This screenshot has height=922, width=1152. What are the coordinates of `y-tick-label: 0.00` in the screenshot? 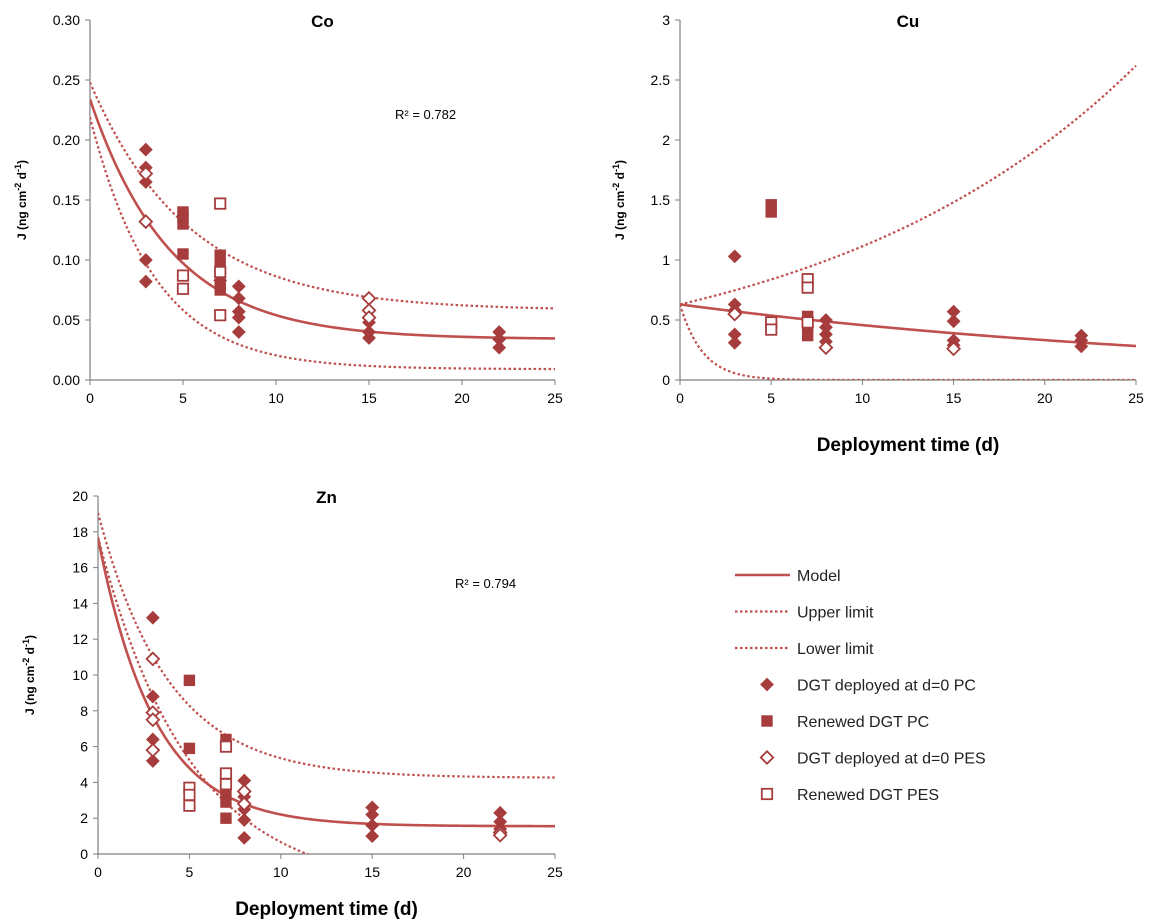 It's located at (66, 380).